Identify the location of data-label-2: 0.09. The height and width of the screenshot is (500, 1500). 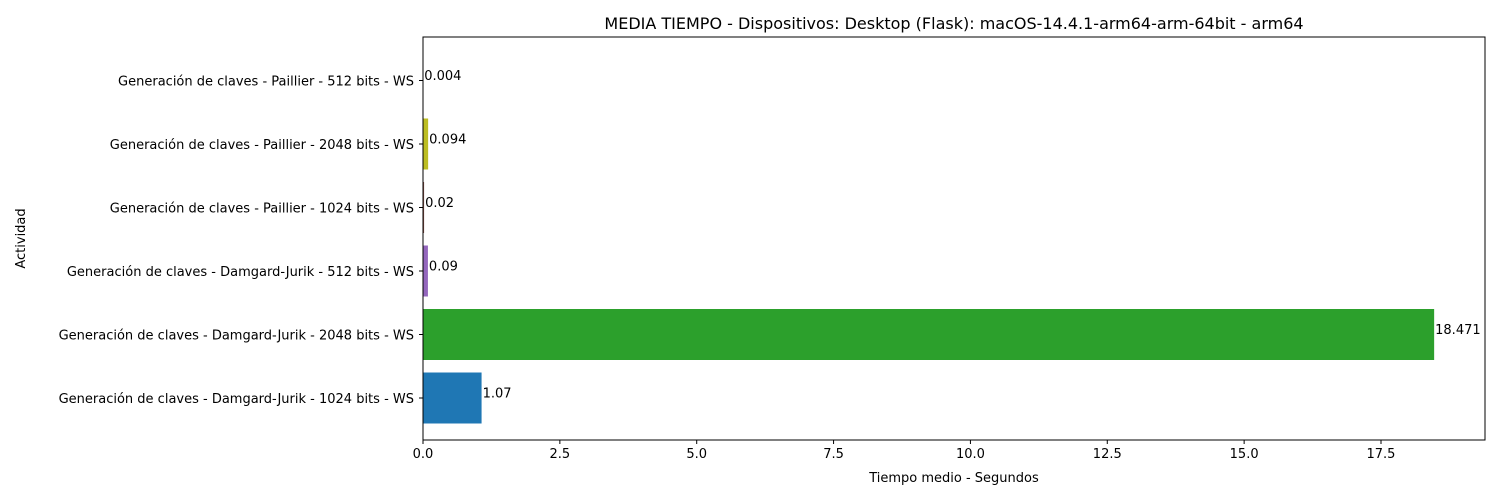
(443, 267).